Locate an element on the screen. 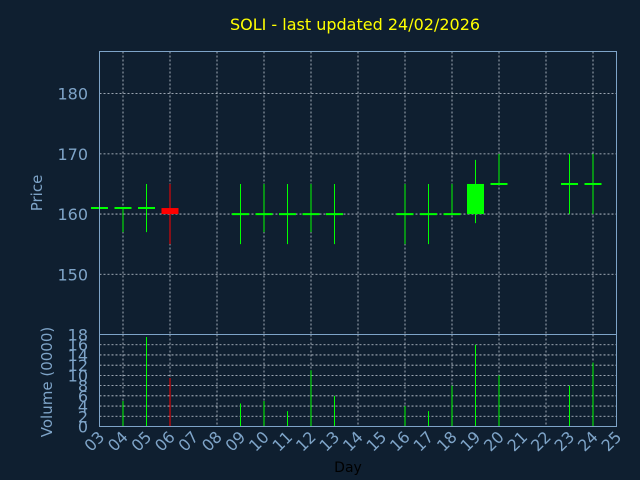 Image resolution: width=640 pixels, height=480 pixels. volume-tick-label: 8 is located at coordinates (83, 386).